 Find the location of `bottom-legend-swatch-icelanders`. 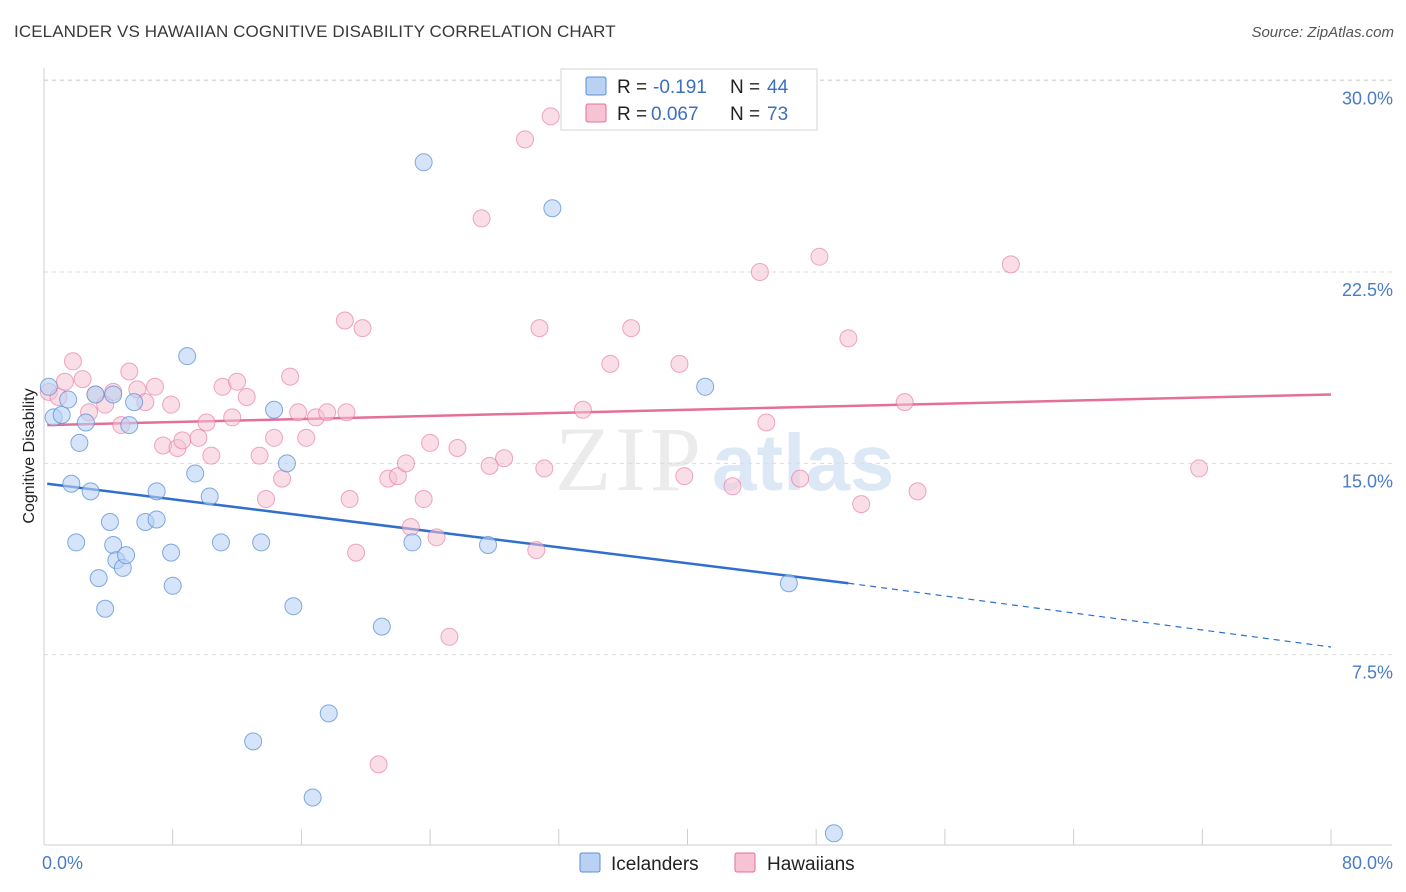

bottom-legend-swatch-icelanders is located at coordinates (590, 862).